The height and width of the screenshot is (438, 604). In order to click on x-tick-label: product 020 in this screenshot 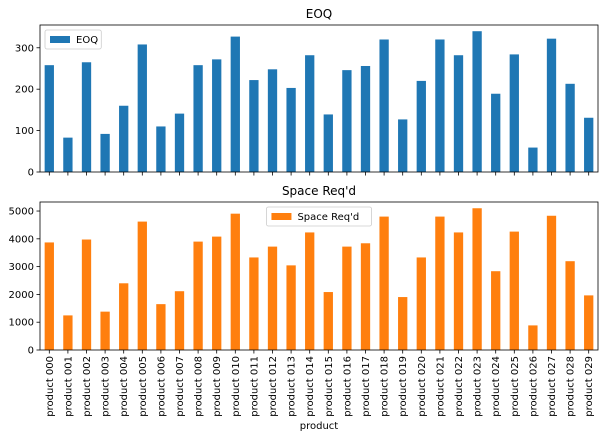, I will do `click(422, 386)`.